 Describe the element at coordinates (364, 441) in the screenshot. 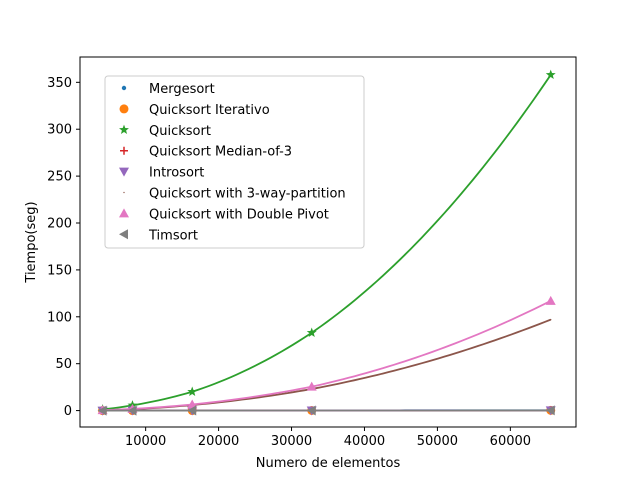

I see `x-tick-label: 40000` at that location.